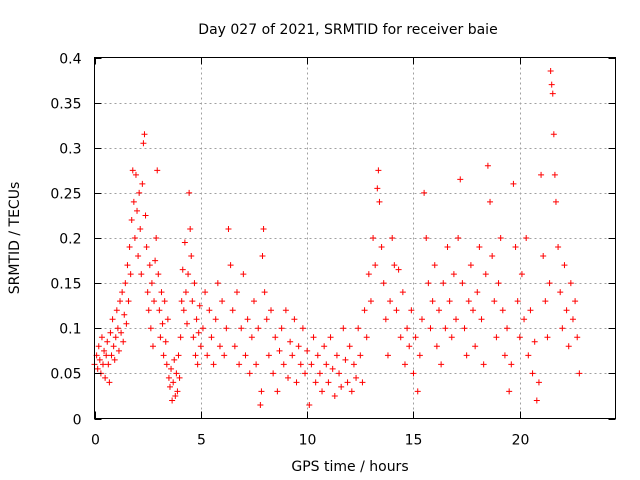 This screenshot has height=480, width=640. I want to click on x-axis-label: GPS time / hours, so click(349, 467).